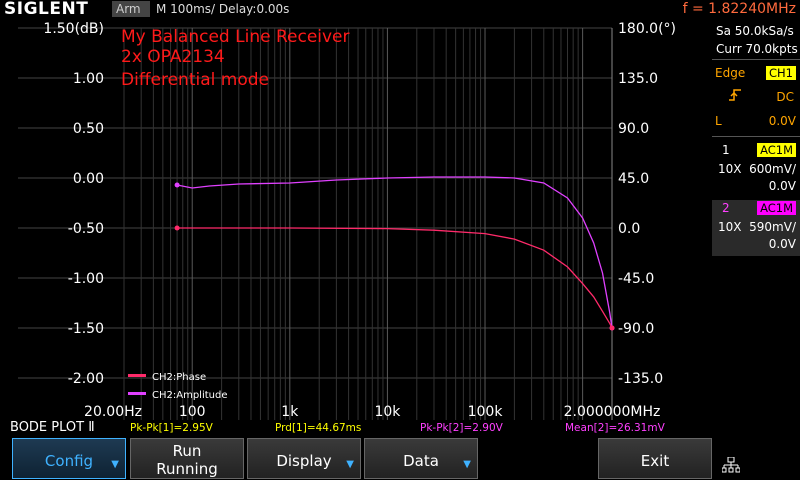 Image resolution: width=800 pixels, height=480 pixels. I want to click on ch2-probe: 10X, so click(730, 227).